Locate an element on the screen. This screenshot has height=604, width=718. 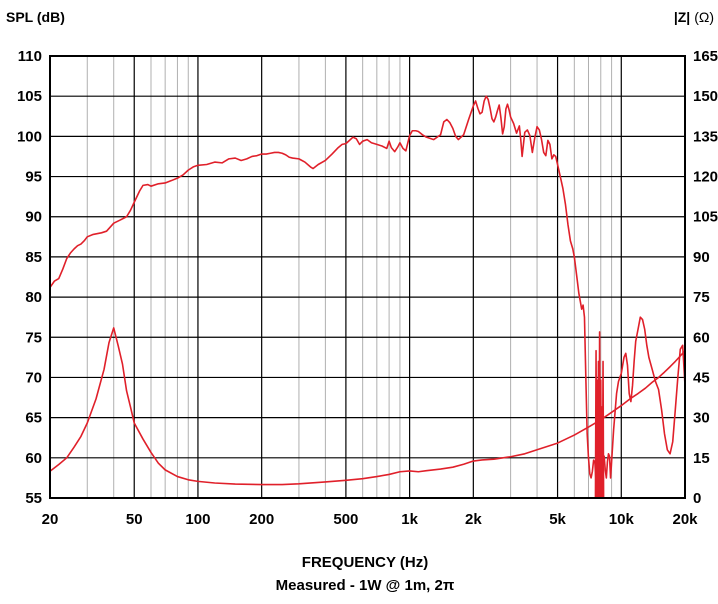
y-right-tick-label: 120 is located at coordinates (705, 177).